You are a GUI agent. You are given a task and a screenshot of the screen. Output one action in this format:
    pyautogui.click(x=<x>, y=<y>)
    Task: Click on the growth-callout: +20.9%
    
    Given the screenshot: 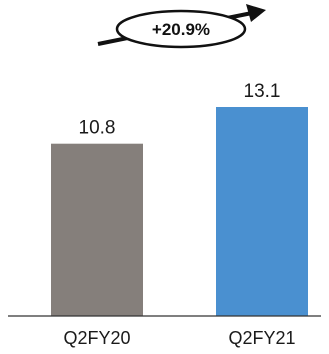 What is the action you would take?
    pyautogui.click(x=181, y=26)
    